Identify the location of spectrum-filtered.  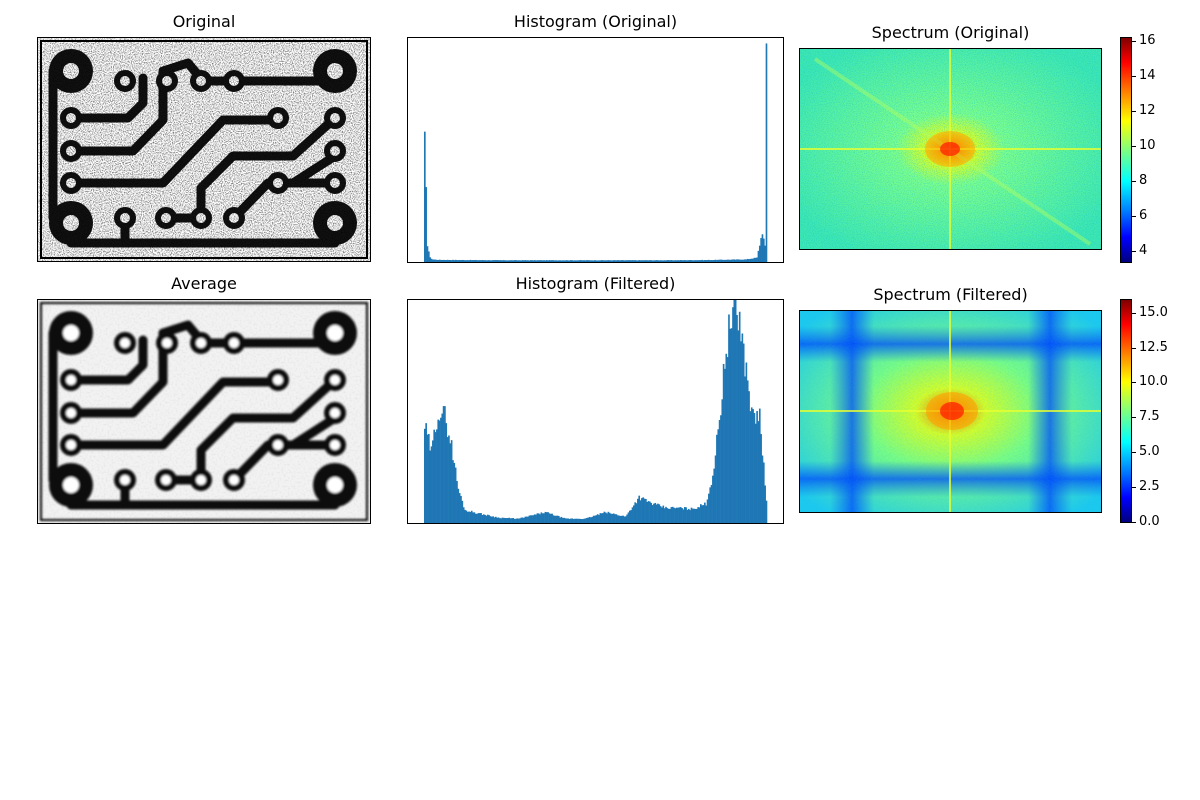
(950, 411).